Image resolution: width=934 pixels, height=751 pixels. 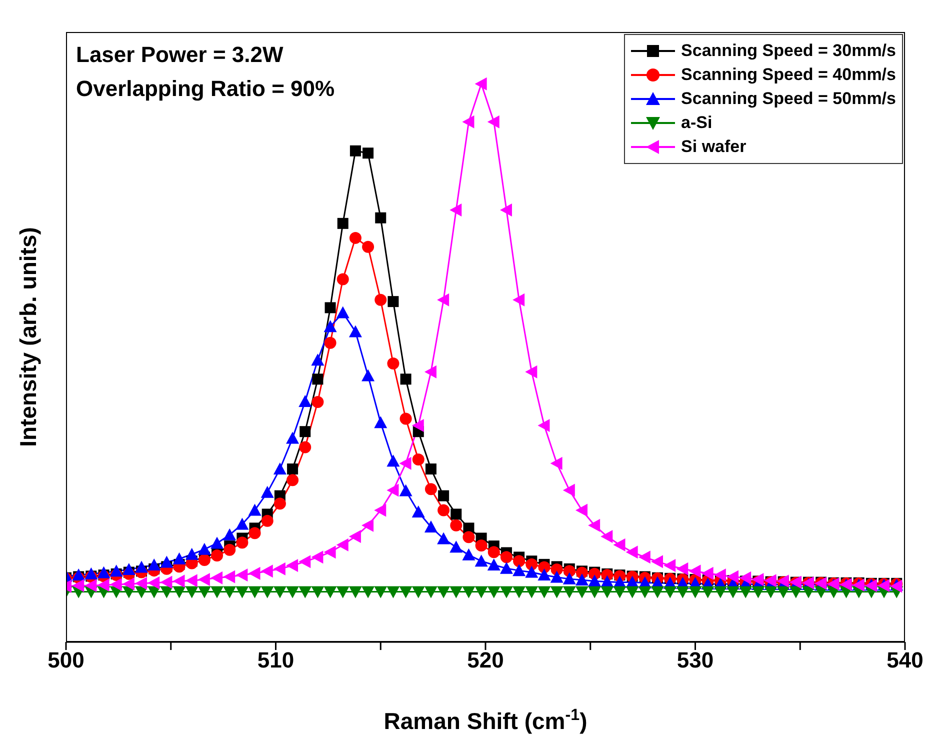 What do you see at coordinates (695, 660) in the screenshot?
I see `x-tick-label: 530` at bounding box center [695, 660].